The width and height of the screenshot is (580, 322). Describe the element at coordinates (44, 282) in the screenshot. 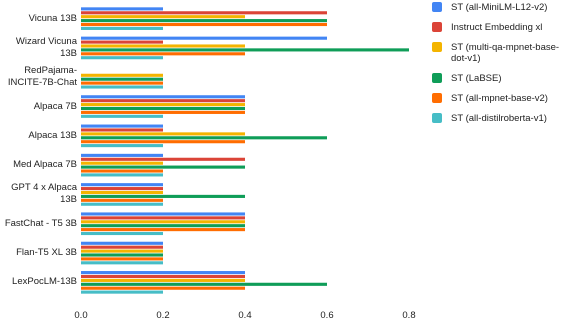

I see `y-tick-label: LexPocLM-13B` at that location.